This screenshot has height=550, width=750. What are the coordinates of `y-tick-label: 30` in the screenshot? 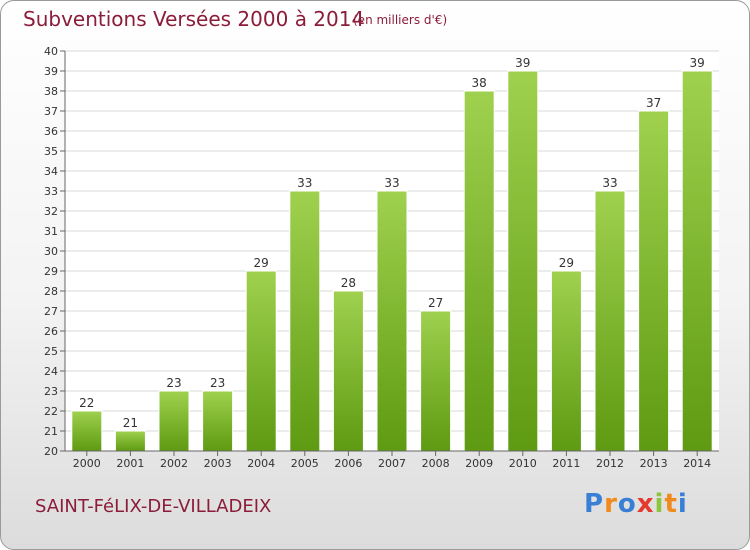 It's located at (51, 251).